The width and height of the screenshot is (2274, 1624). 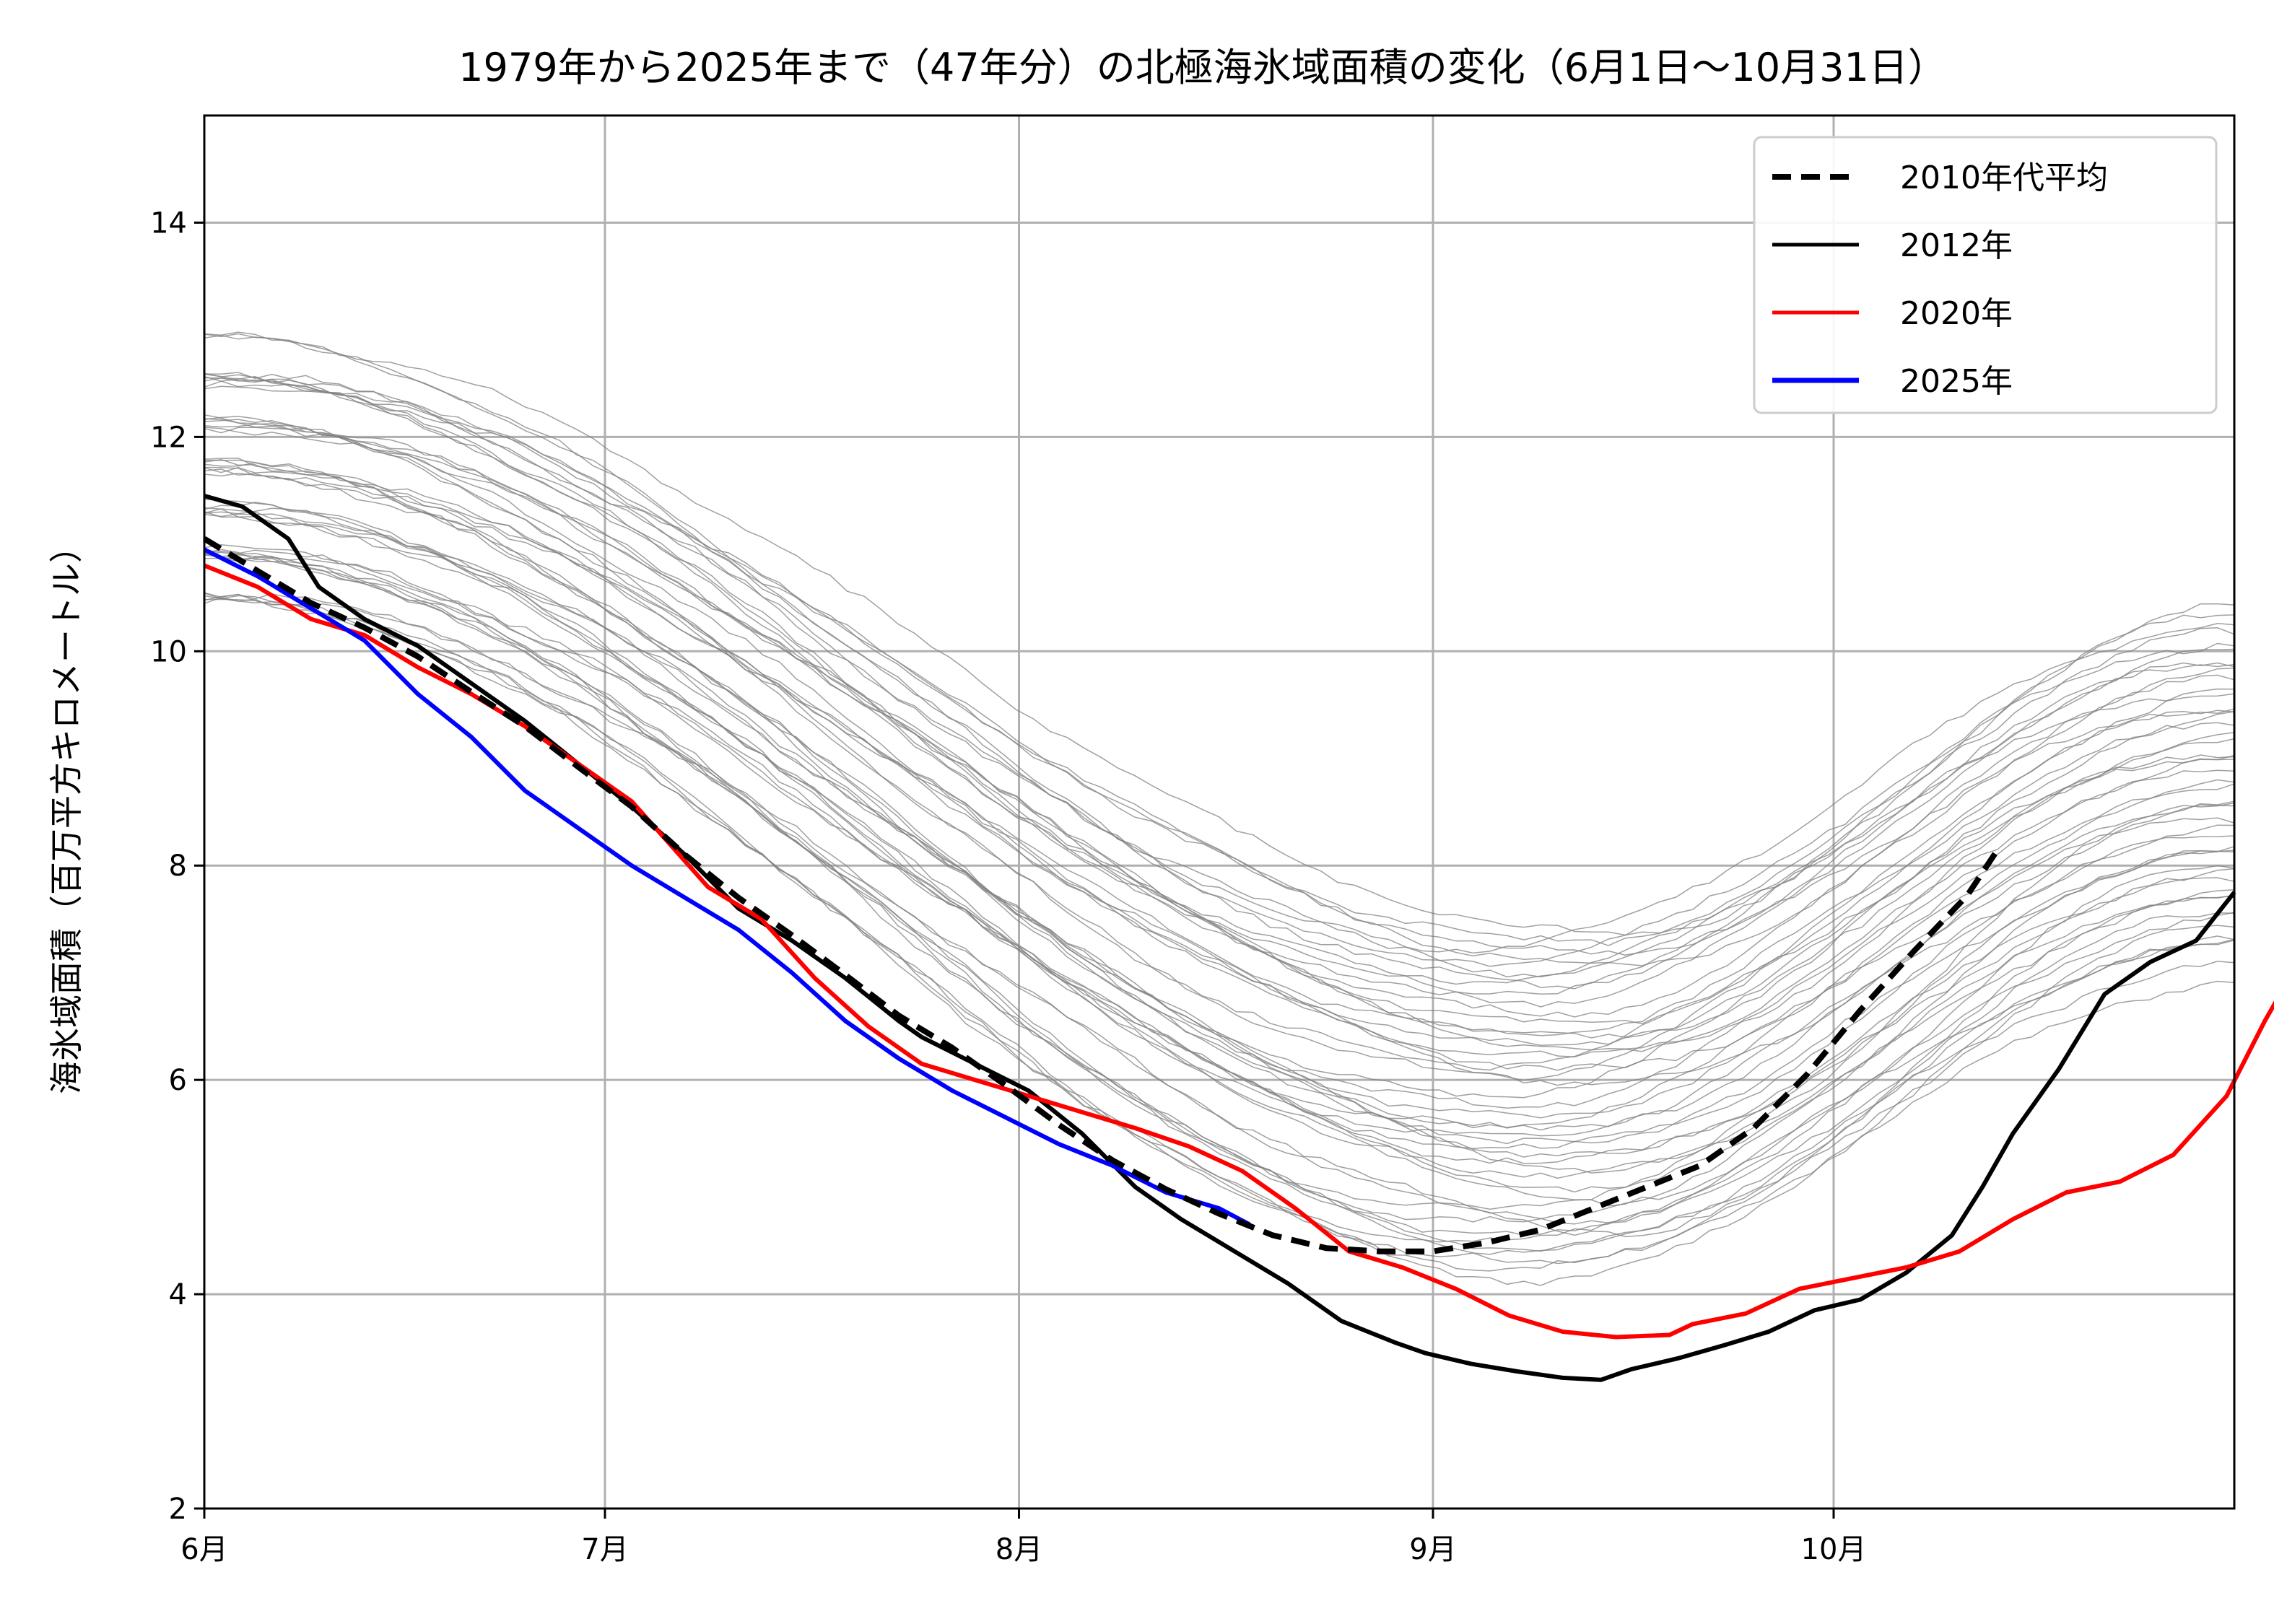 I want to click on x-tick-label: 9月, so click(x=1433, y=1549).